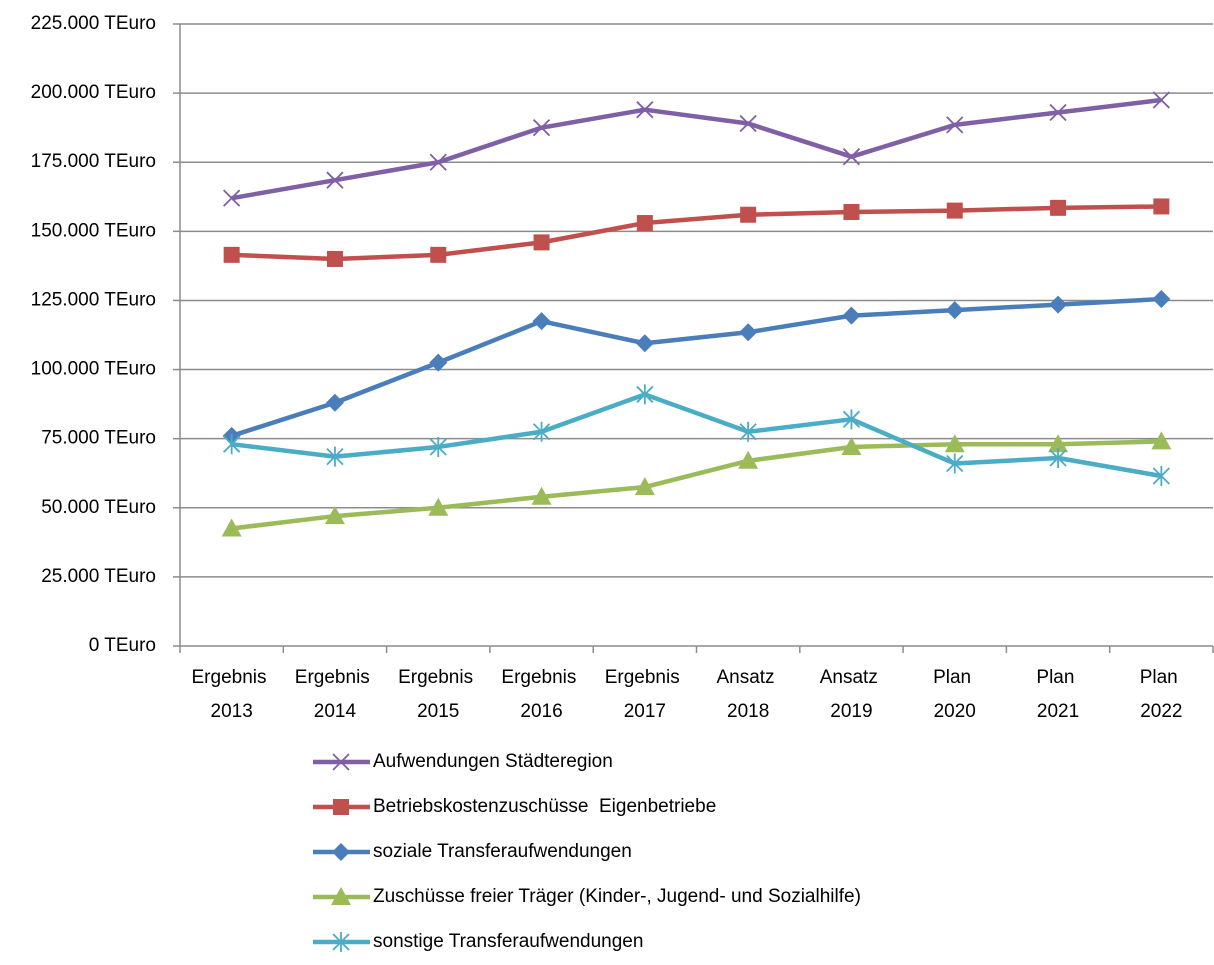 Image resolution: width=1214 pixels, height=965 pixels. Describe the element at coordinates (541, 711) in the screenshot. I see `x-tick-label-line: 2016` at that location.